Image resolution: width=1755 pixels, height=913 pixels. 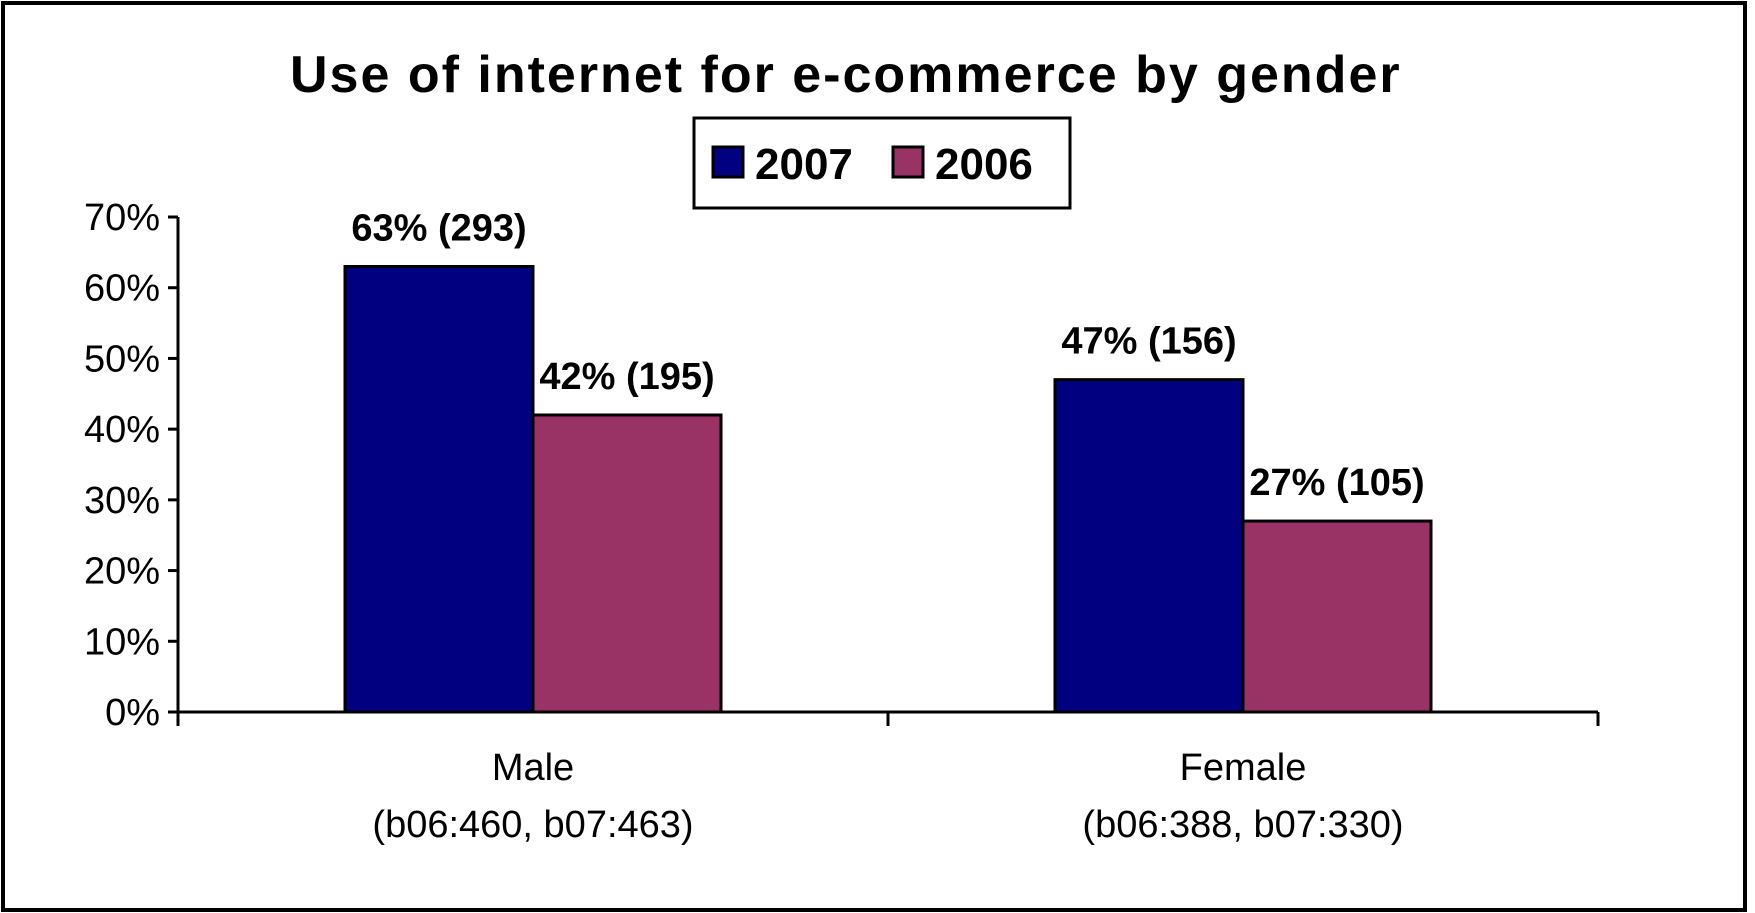 I want to click on category-label: Male, so click(x=533, y=768).